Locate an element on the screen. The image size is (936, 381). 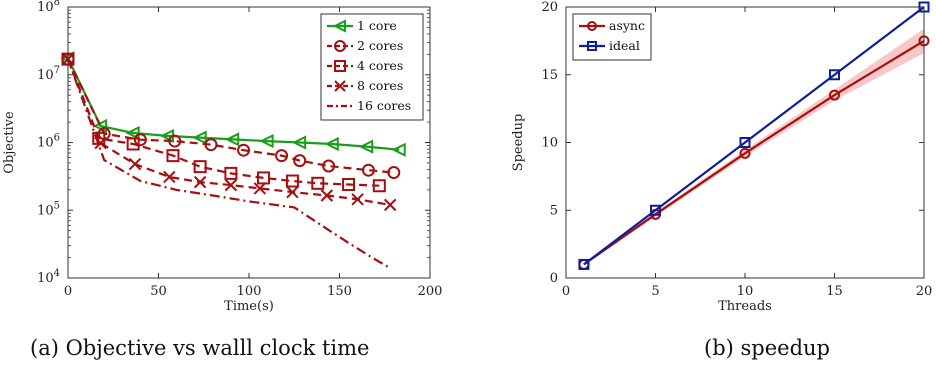
y-tick-label: 10⁵ is located at coordinates (48, 209).